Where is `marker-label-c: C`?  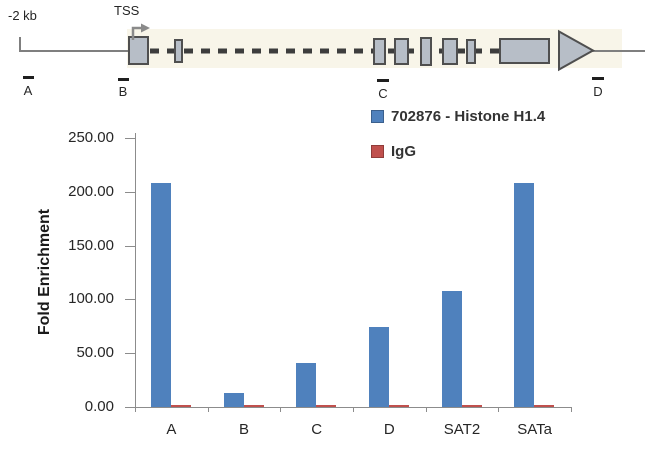 marker-label-c: C is located at coordinates (383, 93).